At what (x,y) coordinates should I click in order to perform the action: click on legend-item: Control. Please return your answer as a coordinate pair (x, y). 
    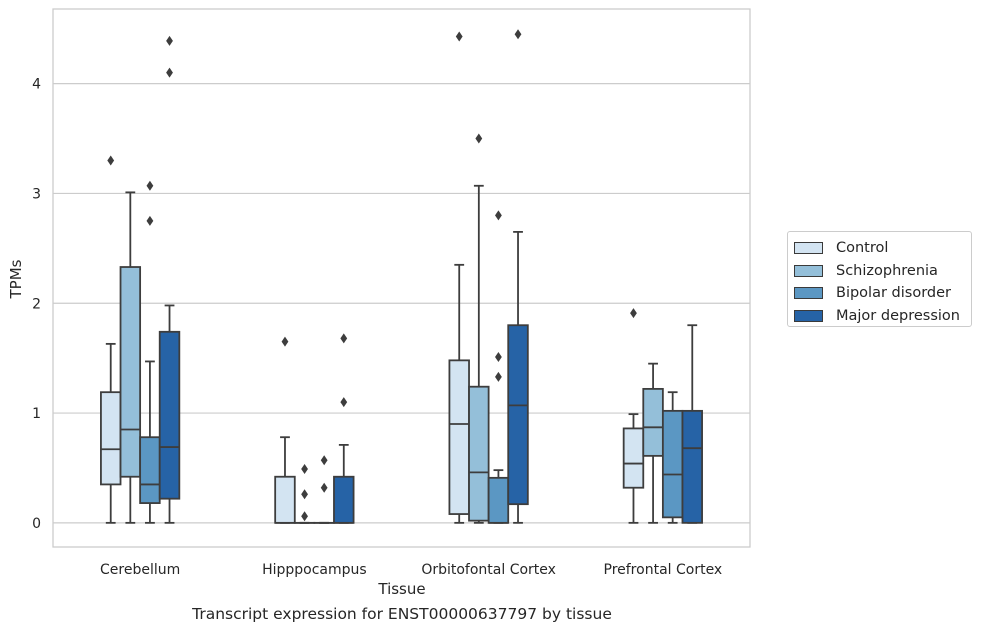
    Looking at the image, I should click on (882, 248).